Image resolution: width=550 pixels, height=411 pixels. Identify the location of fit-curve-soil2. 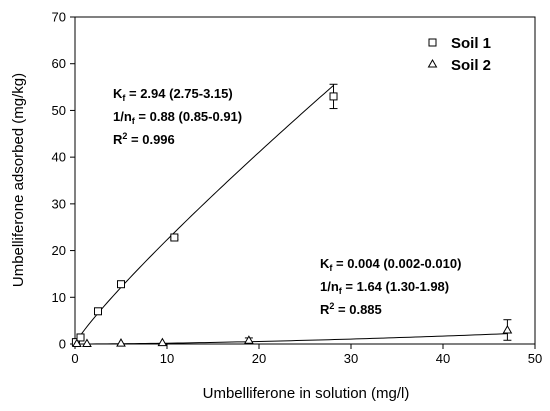
(291, 339).